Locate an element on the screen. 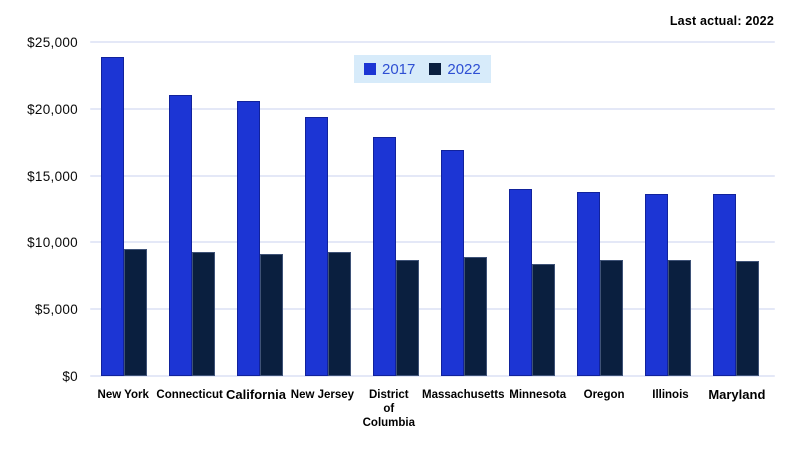 This screenshot has width=800, height=450. last-actual-annotation: Last actual: 2022 is located at coordinates (721, 21).